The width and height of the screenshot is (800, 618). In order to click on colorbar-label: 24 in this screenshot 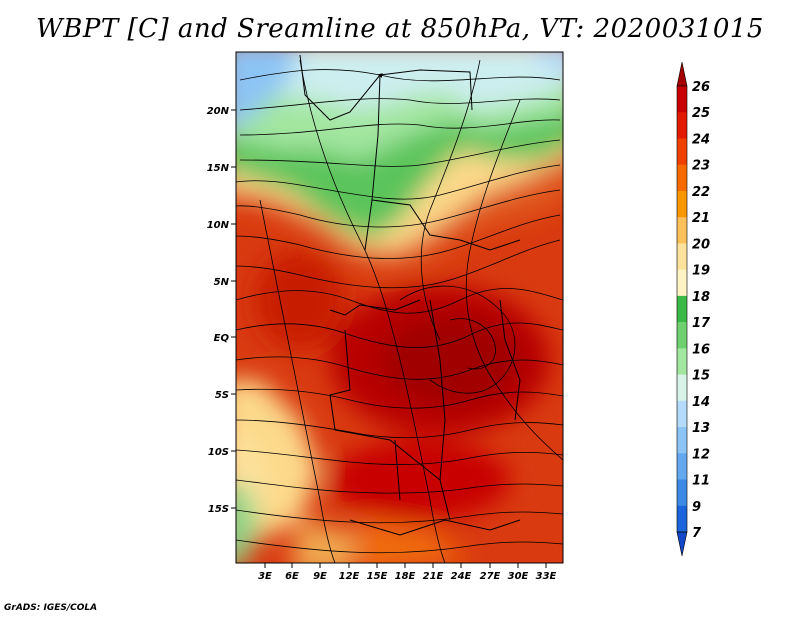, I will do `click(701, 139)`.